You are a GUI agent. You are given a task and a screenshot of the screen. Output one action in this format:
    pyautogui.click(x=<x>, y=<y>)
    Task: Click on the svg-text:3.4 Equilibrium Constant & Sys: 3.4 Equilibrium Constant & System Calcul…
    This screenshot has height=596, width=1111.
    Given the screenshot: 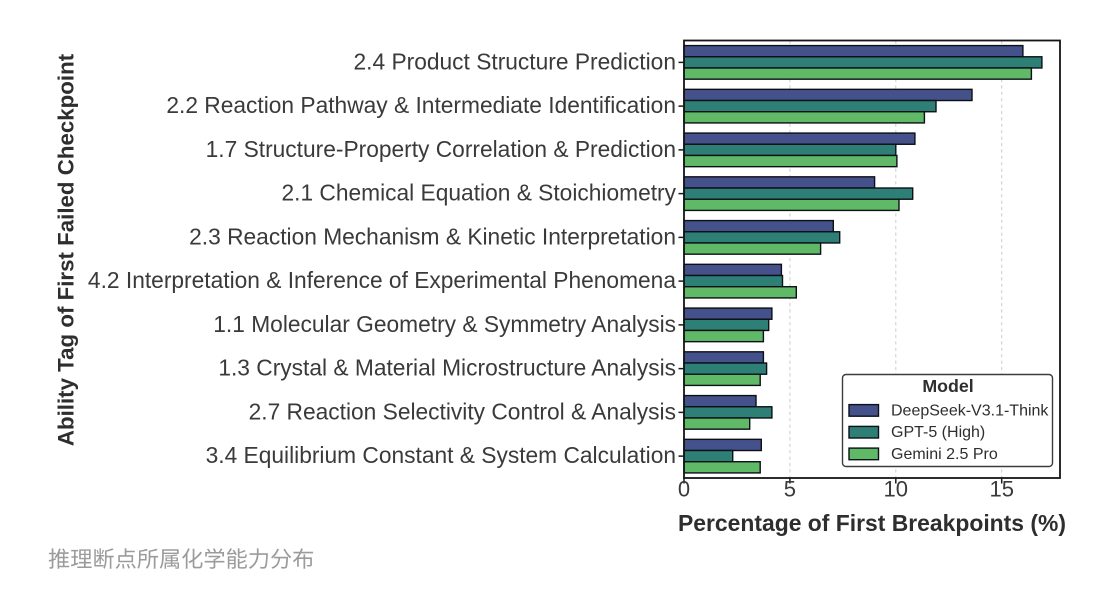 What is the action you would take?
    pyautogui.click(x=441, y=455)
    